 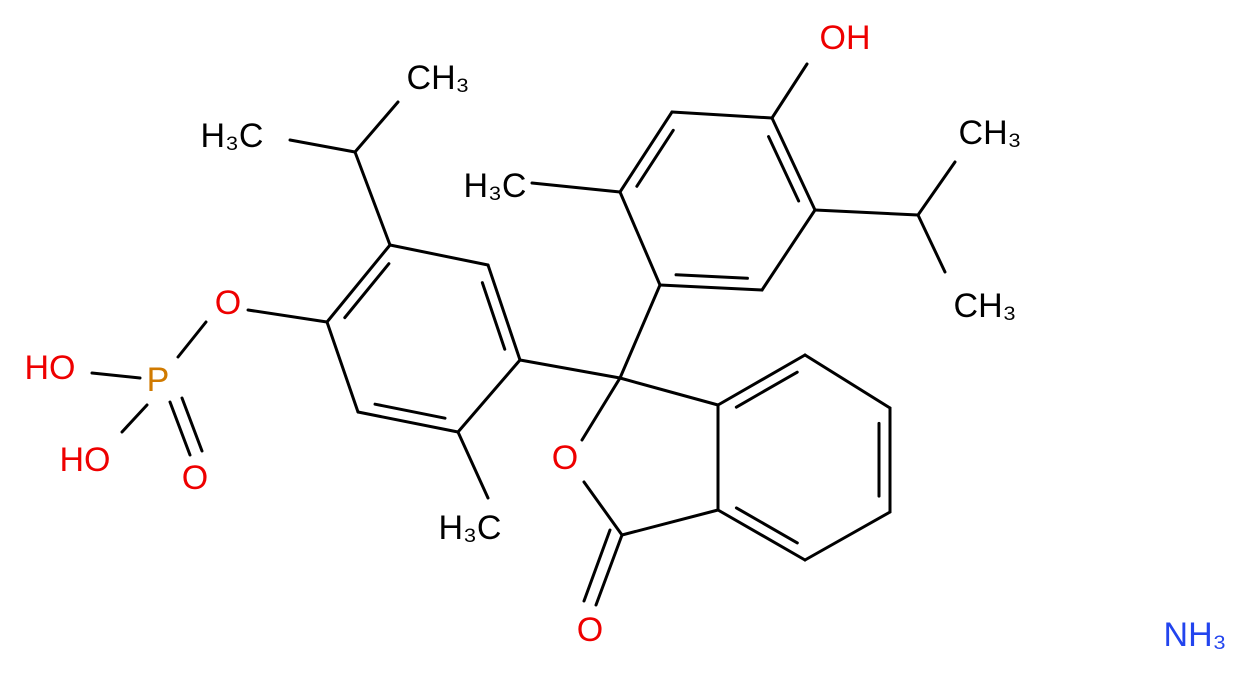 What do you see at coordinates (1195, 635) in the screenshot?
I see `atom-label: NH₃` at bounding box center [1195, 635].